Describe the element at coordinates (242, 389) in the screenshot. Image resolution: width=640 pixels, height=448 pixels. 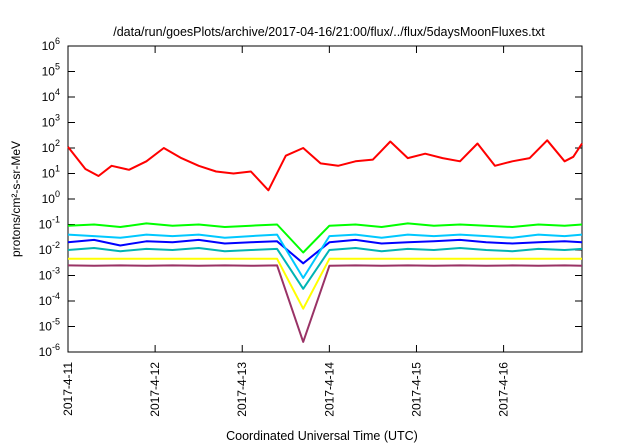
I see `x-tick-label-2: 2017-4-13` at that location.